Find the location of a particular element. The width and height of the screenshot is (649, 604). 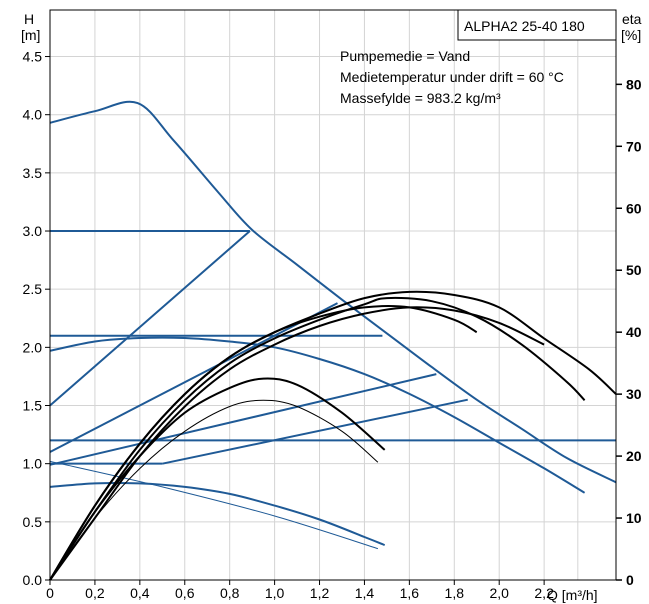

y-left-label-symbol: H is located at coordinates (29, 19).